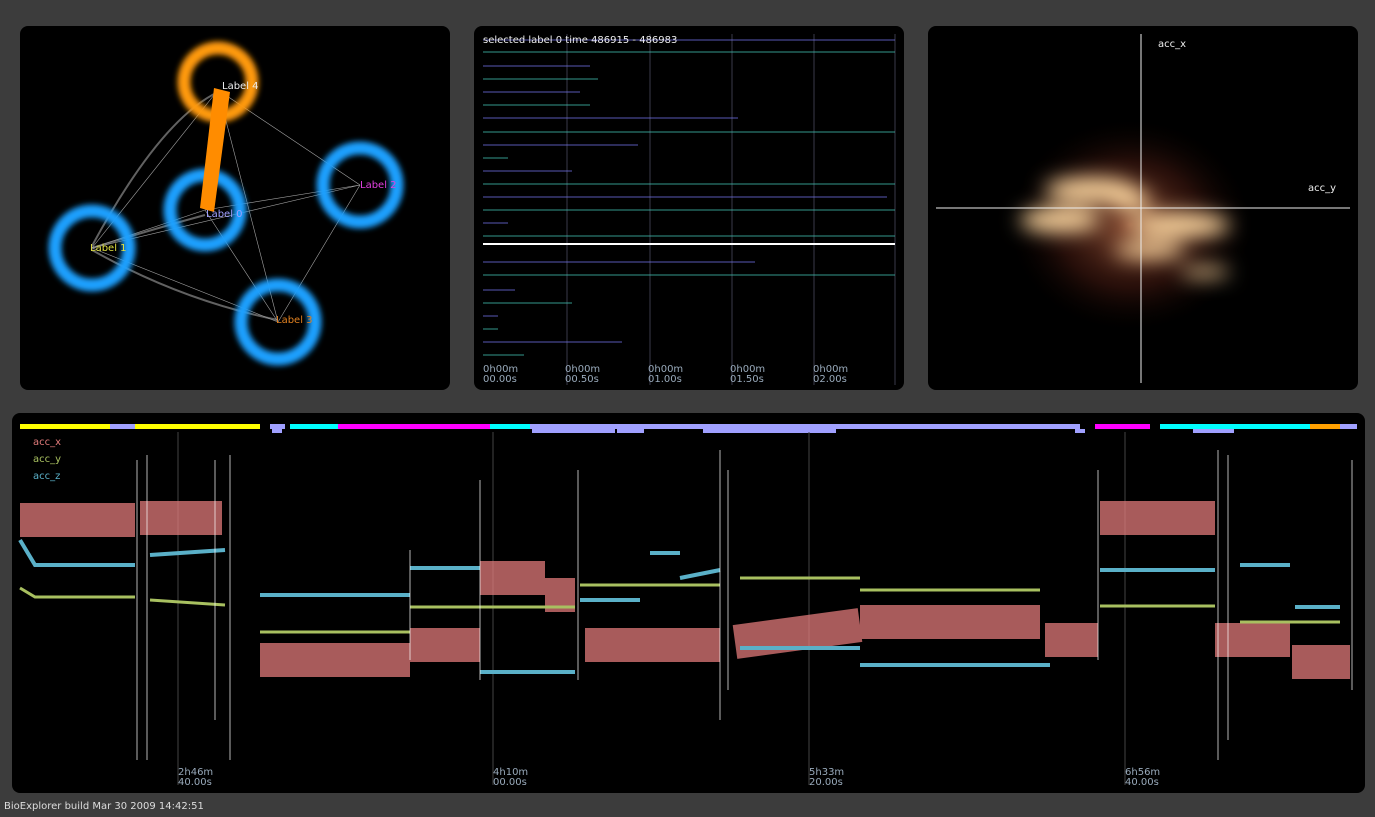 The height and width of the screenshot is (817, 1375). I want to click on node-label: Label 1, so click(108, 248).